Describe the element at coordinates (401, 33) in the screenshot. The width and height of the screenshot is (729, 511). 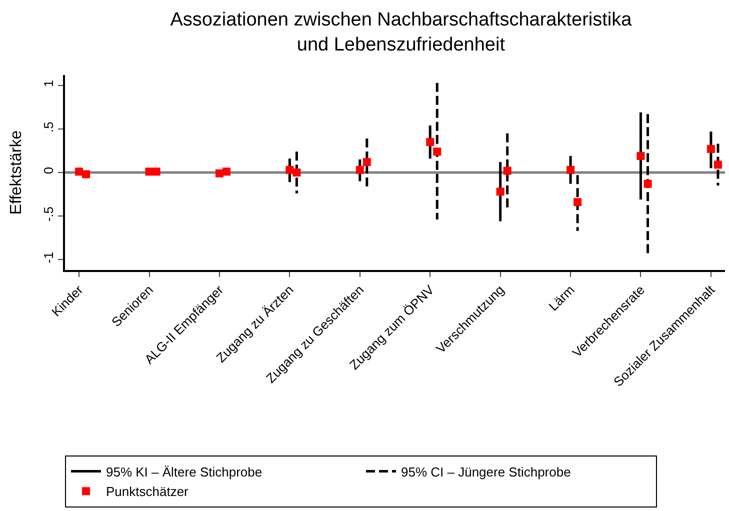
I see `chart-title: Assoziationen zwischen Nachbarschaftscharakteristika und Lebenszufriedenheit` at that location.